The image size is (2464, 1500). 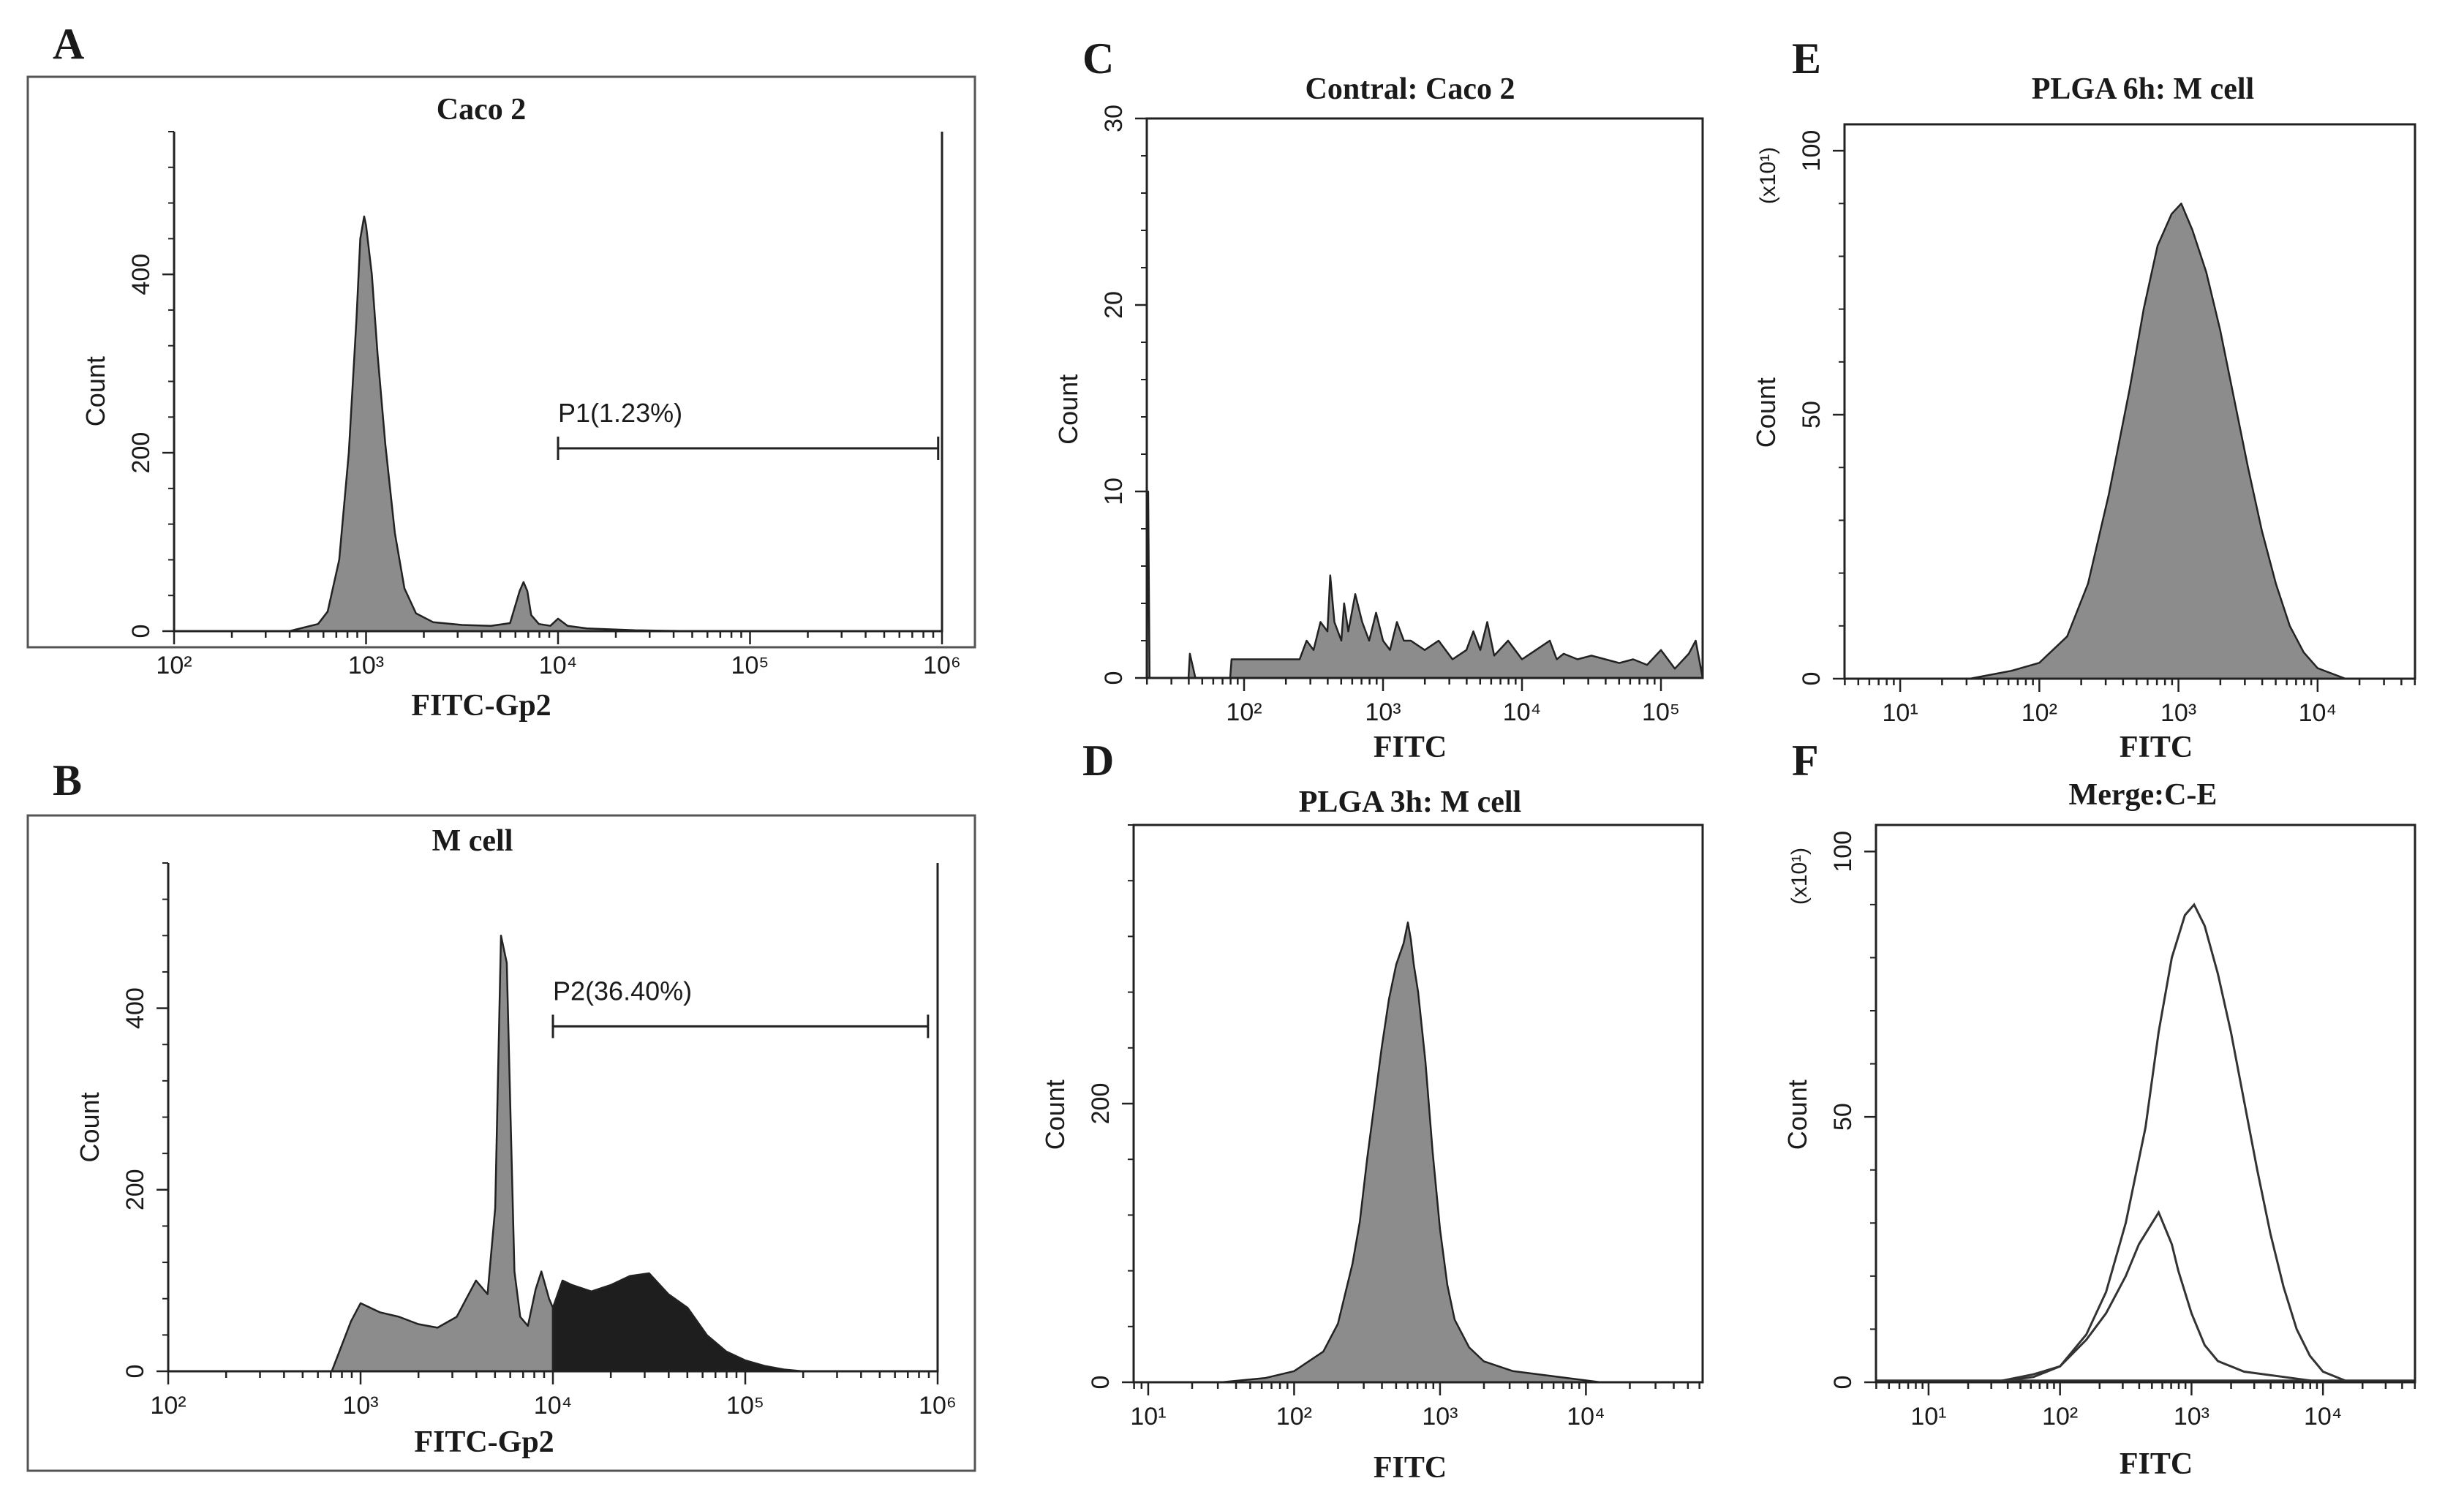 I want to click on gate-label: P2(36.40%), so click(x=623, y=991).